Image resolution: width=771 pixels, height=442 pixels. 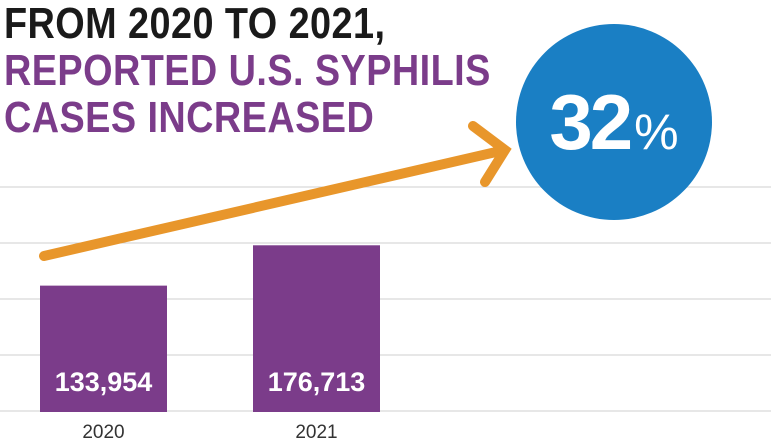 I want to click on bar-value-label-2021: 176,713, so click(x=317, y=382).